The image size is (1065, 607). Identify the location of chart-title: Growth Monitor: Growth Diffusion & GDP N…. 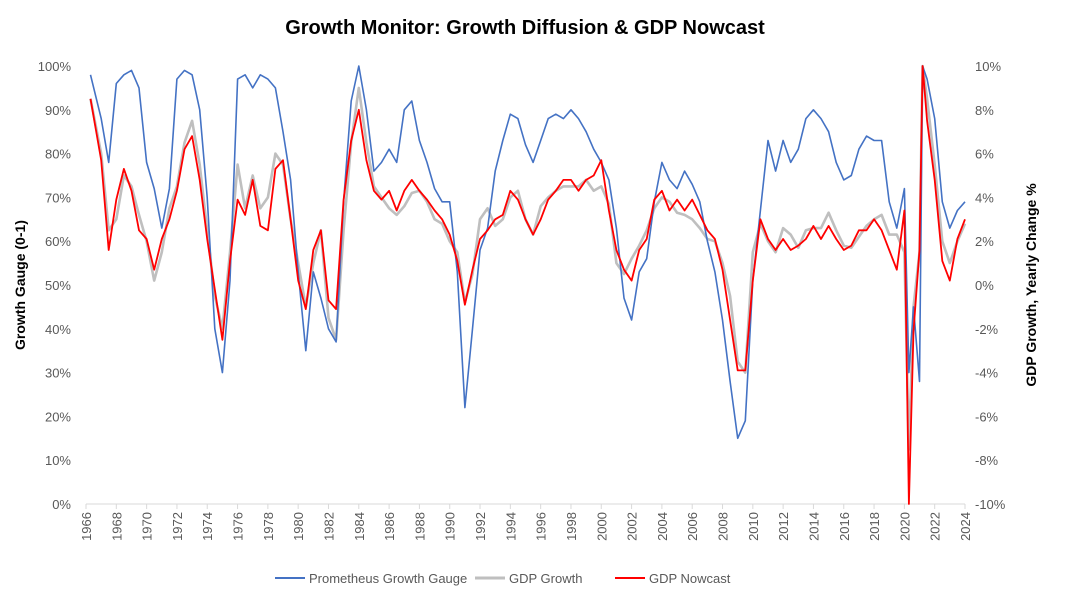
(525, 28).